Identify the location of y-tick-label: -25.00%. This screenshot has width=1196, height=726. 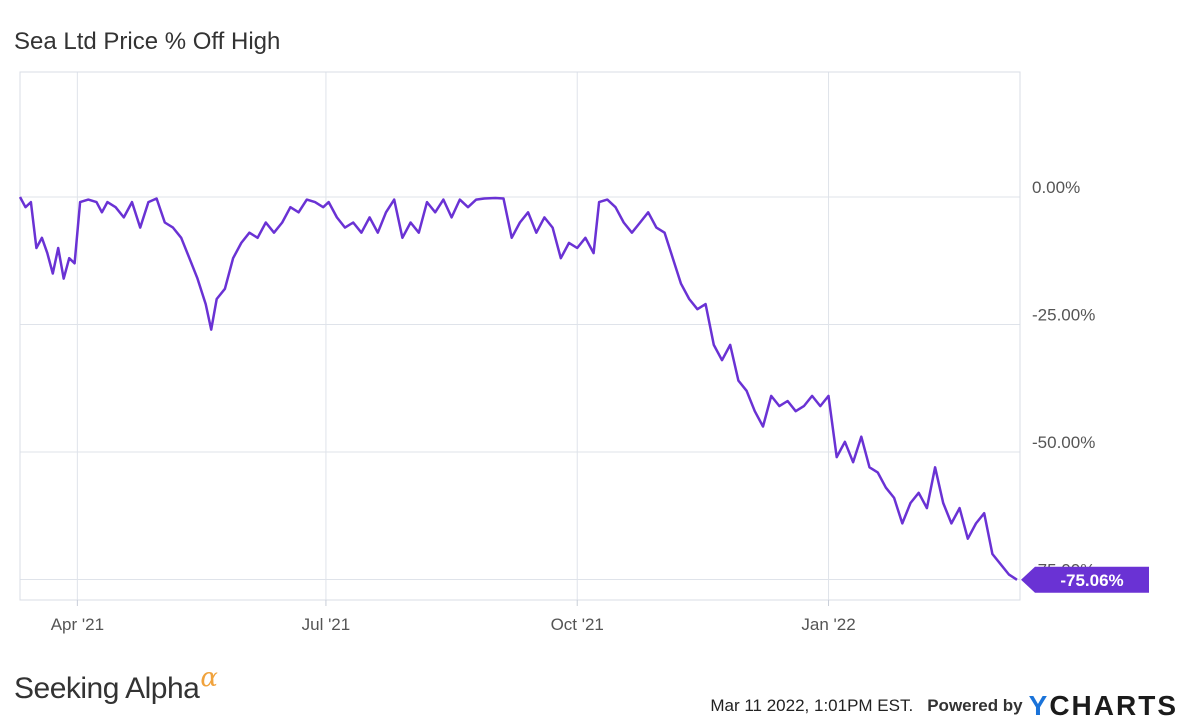
(1063, 315).